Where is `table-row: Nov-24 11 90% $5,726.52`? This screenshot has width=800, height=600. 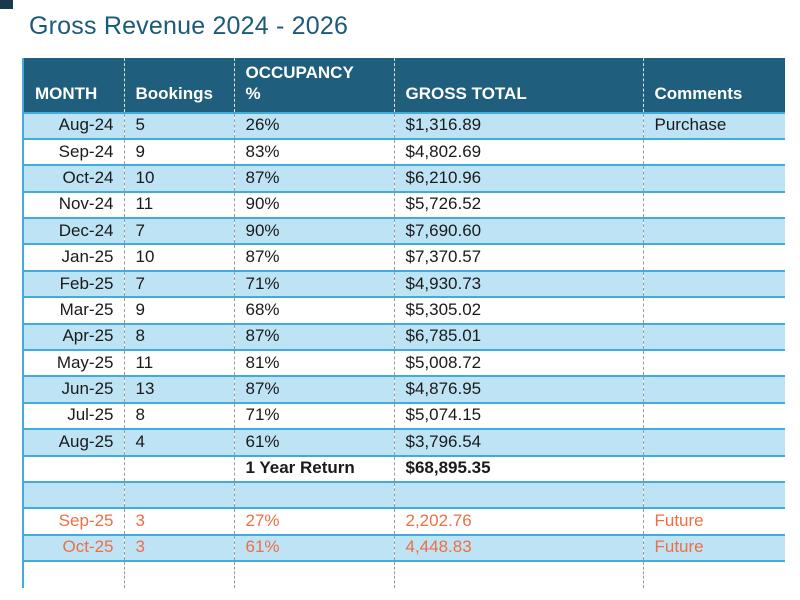 table-row: Nov-24 11 90% $5,726.52 is located at coordinates (404, 205).